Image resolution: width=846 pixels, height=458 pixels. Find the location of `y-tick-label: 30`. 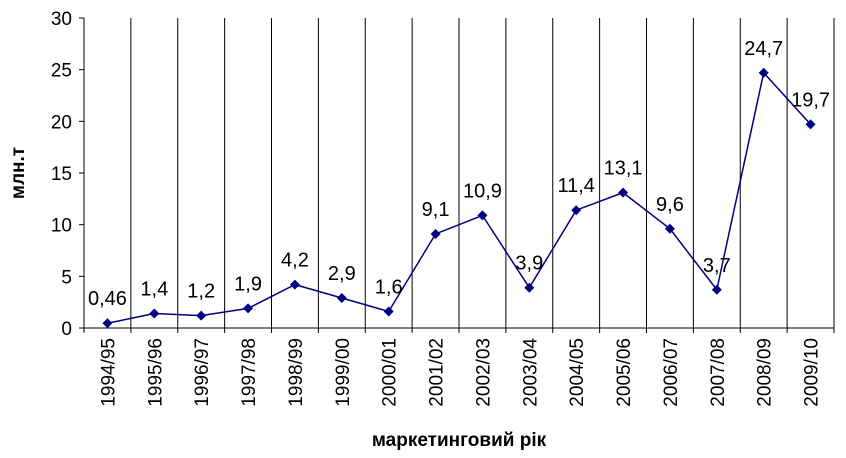

y-tick-label: 30 is located at coordinates (61, 19).